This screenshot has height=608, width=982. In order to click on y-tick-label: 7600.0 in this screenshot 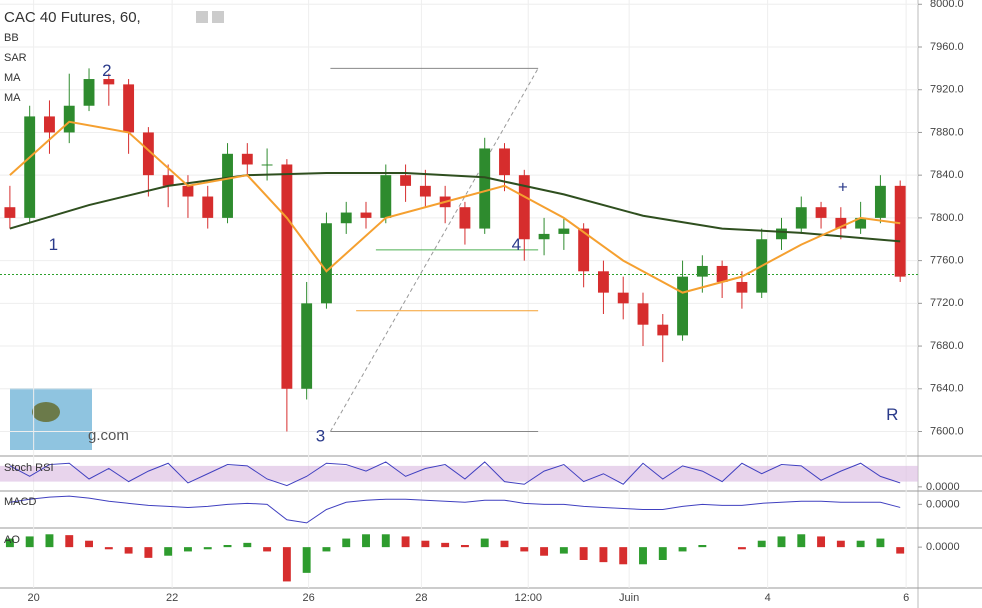, I will do `click(947, 431)`.